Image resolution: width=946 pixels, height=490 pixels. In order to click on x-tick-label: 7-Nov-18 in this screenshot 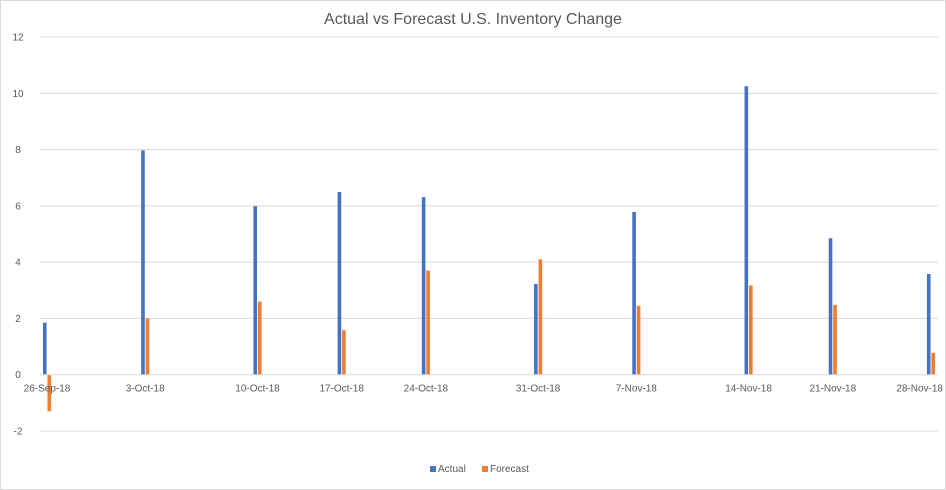, I will do `click(637, 389)`.